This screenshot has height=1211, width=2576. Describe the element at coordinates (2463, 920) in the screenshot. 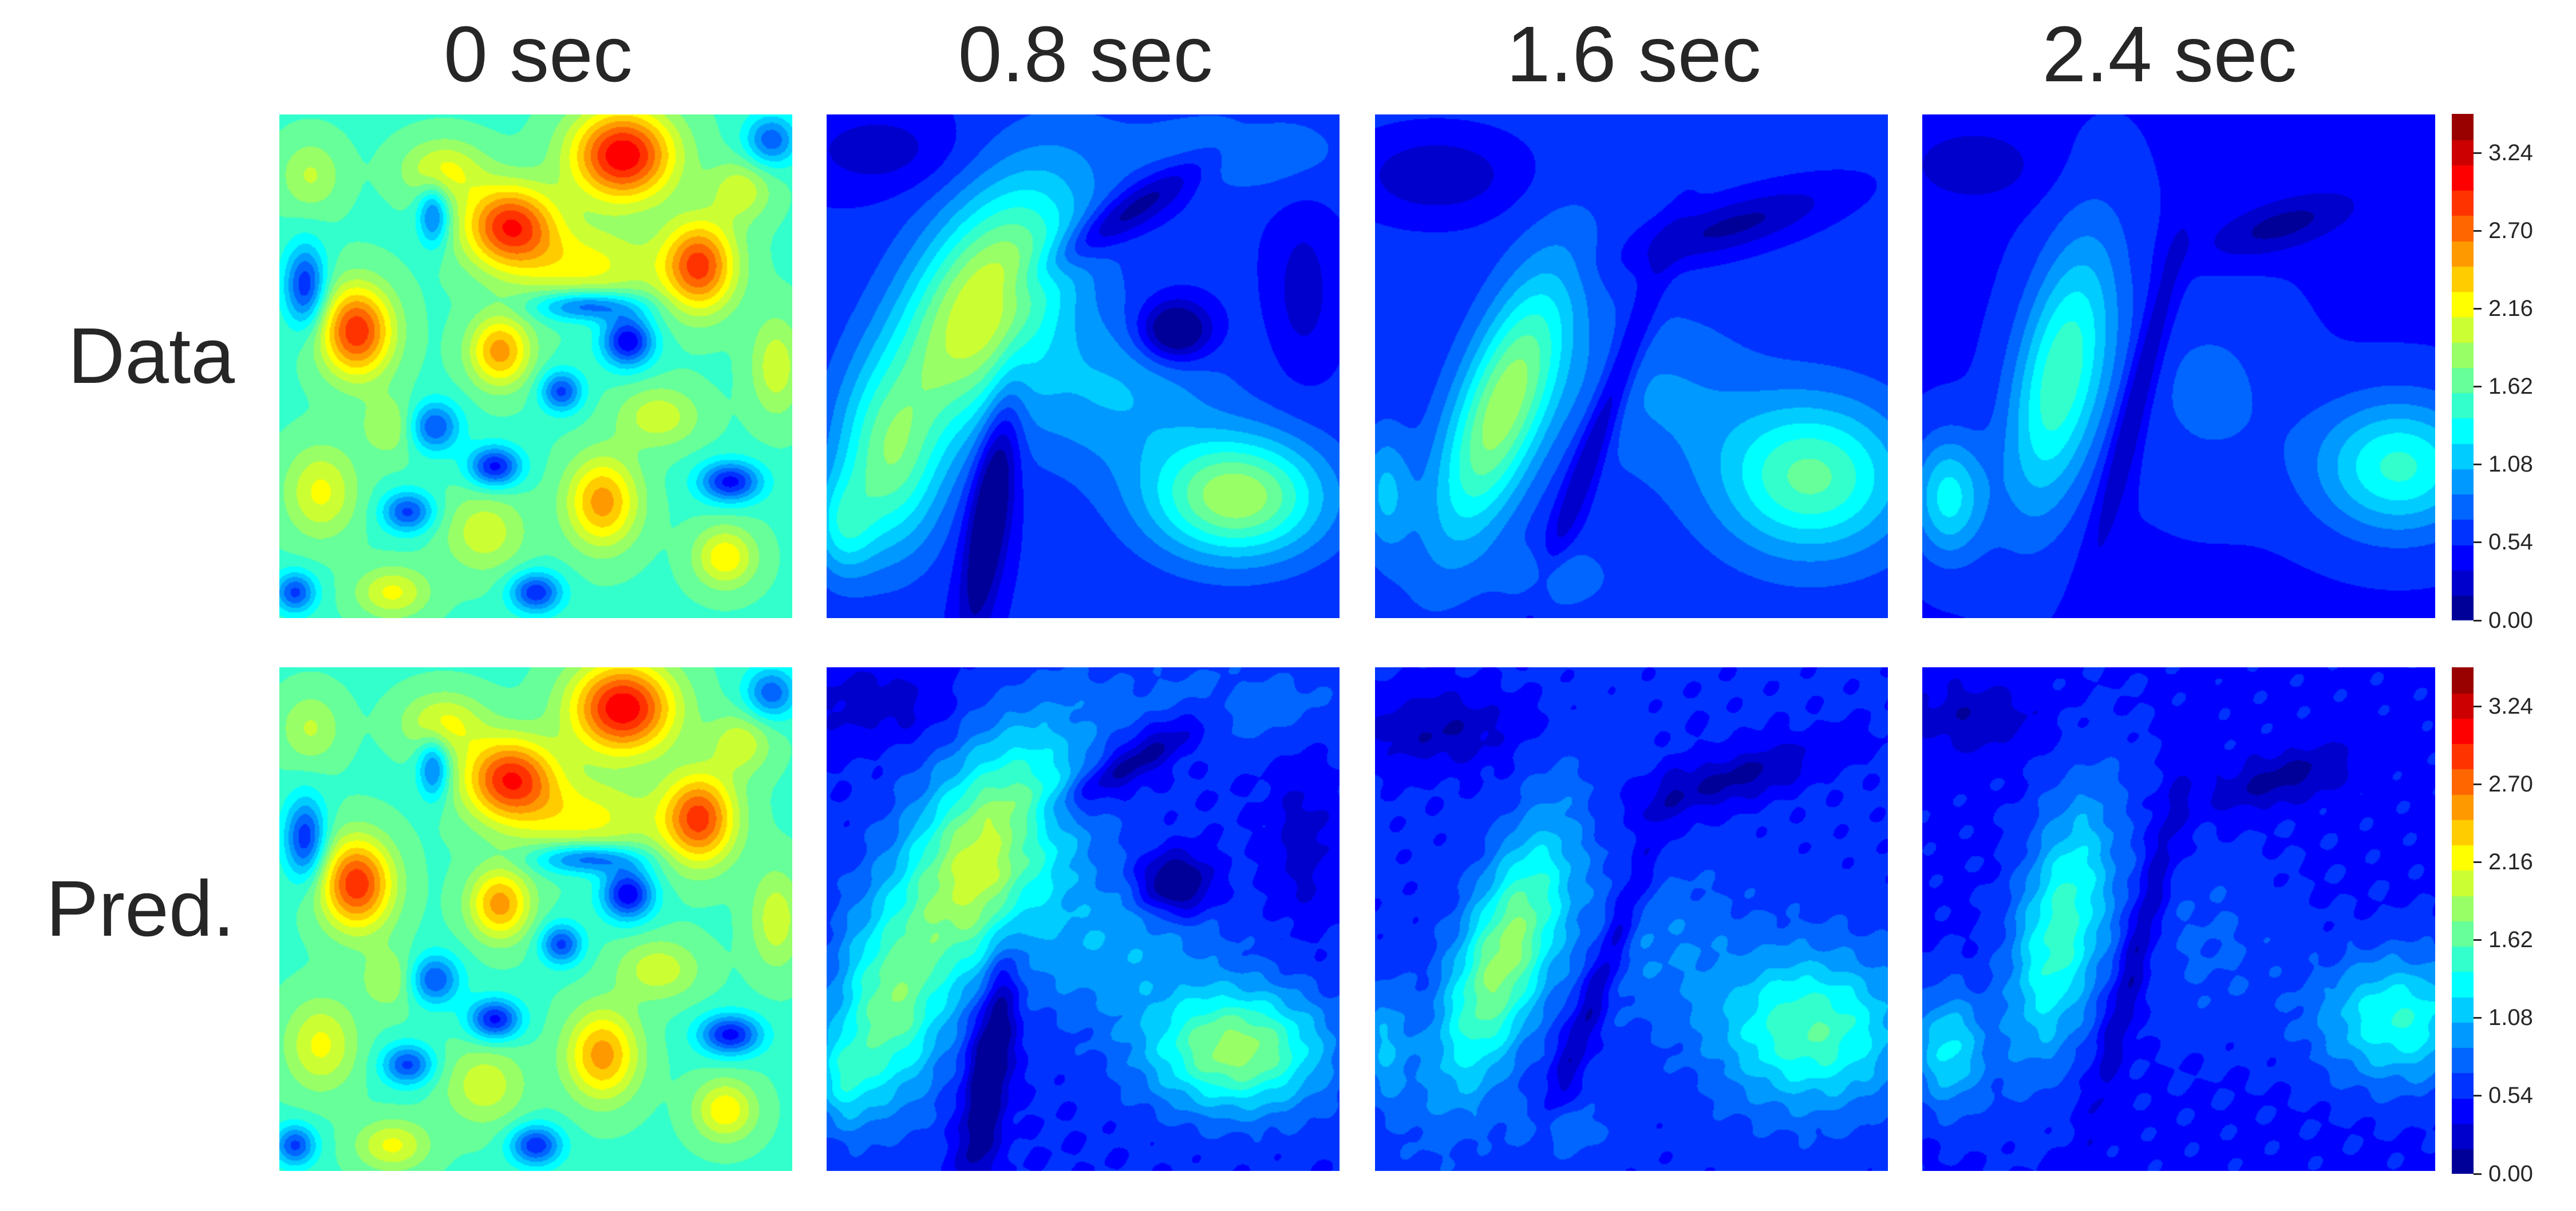

I see `colorbar-pred` at that location.